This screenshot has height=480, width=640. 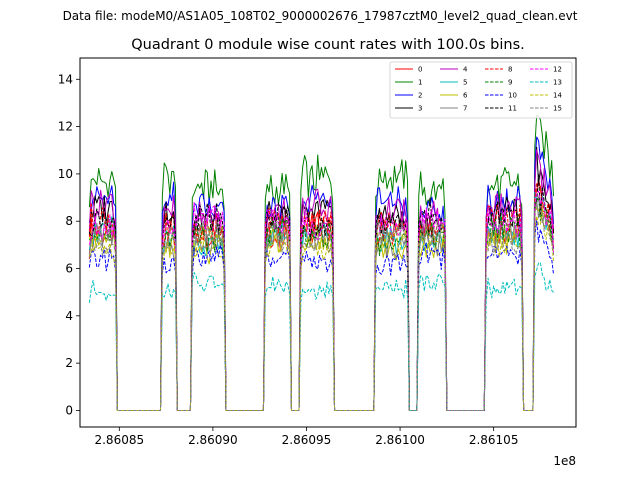 I want to click on y-tick-label: 10, so click(x=65, y=174).